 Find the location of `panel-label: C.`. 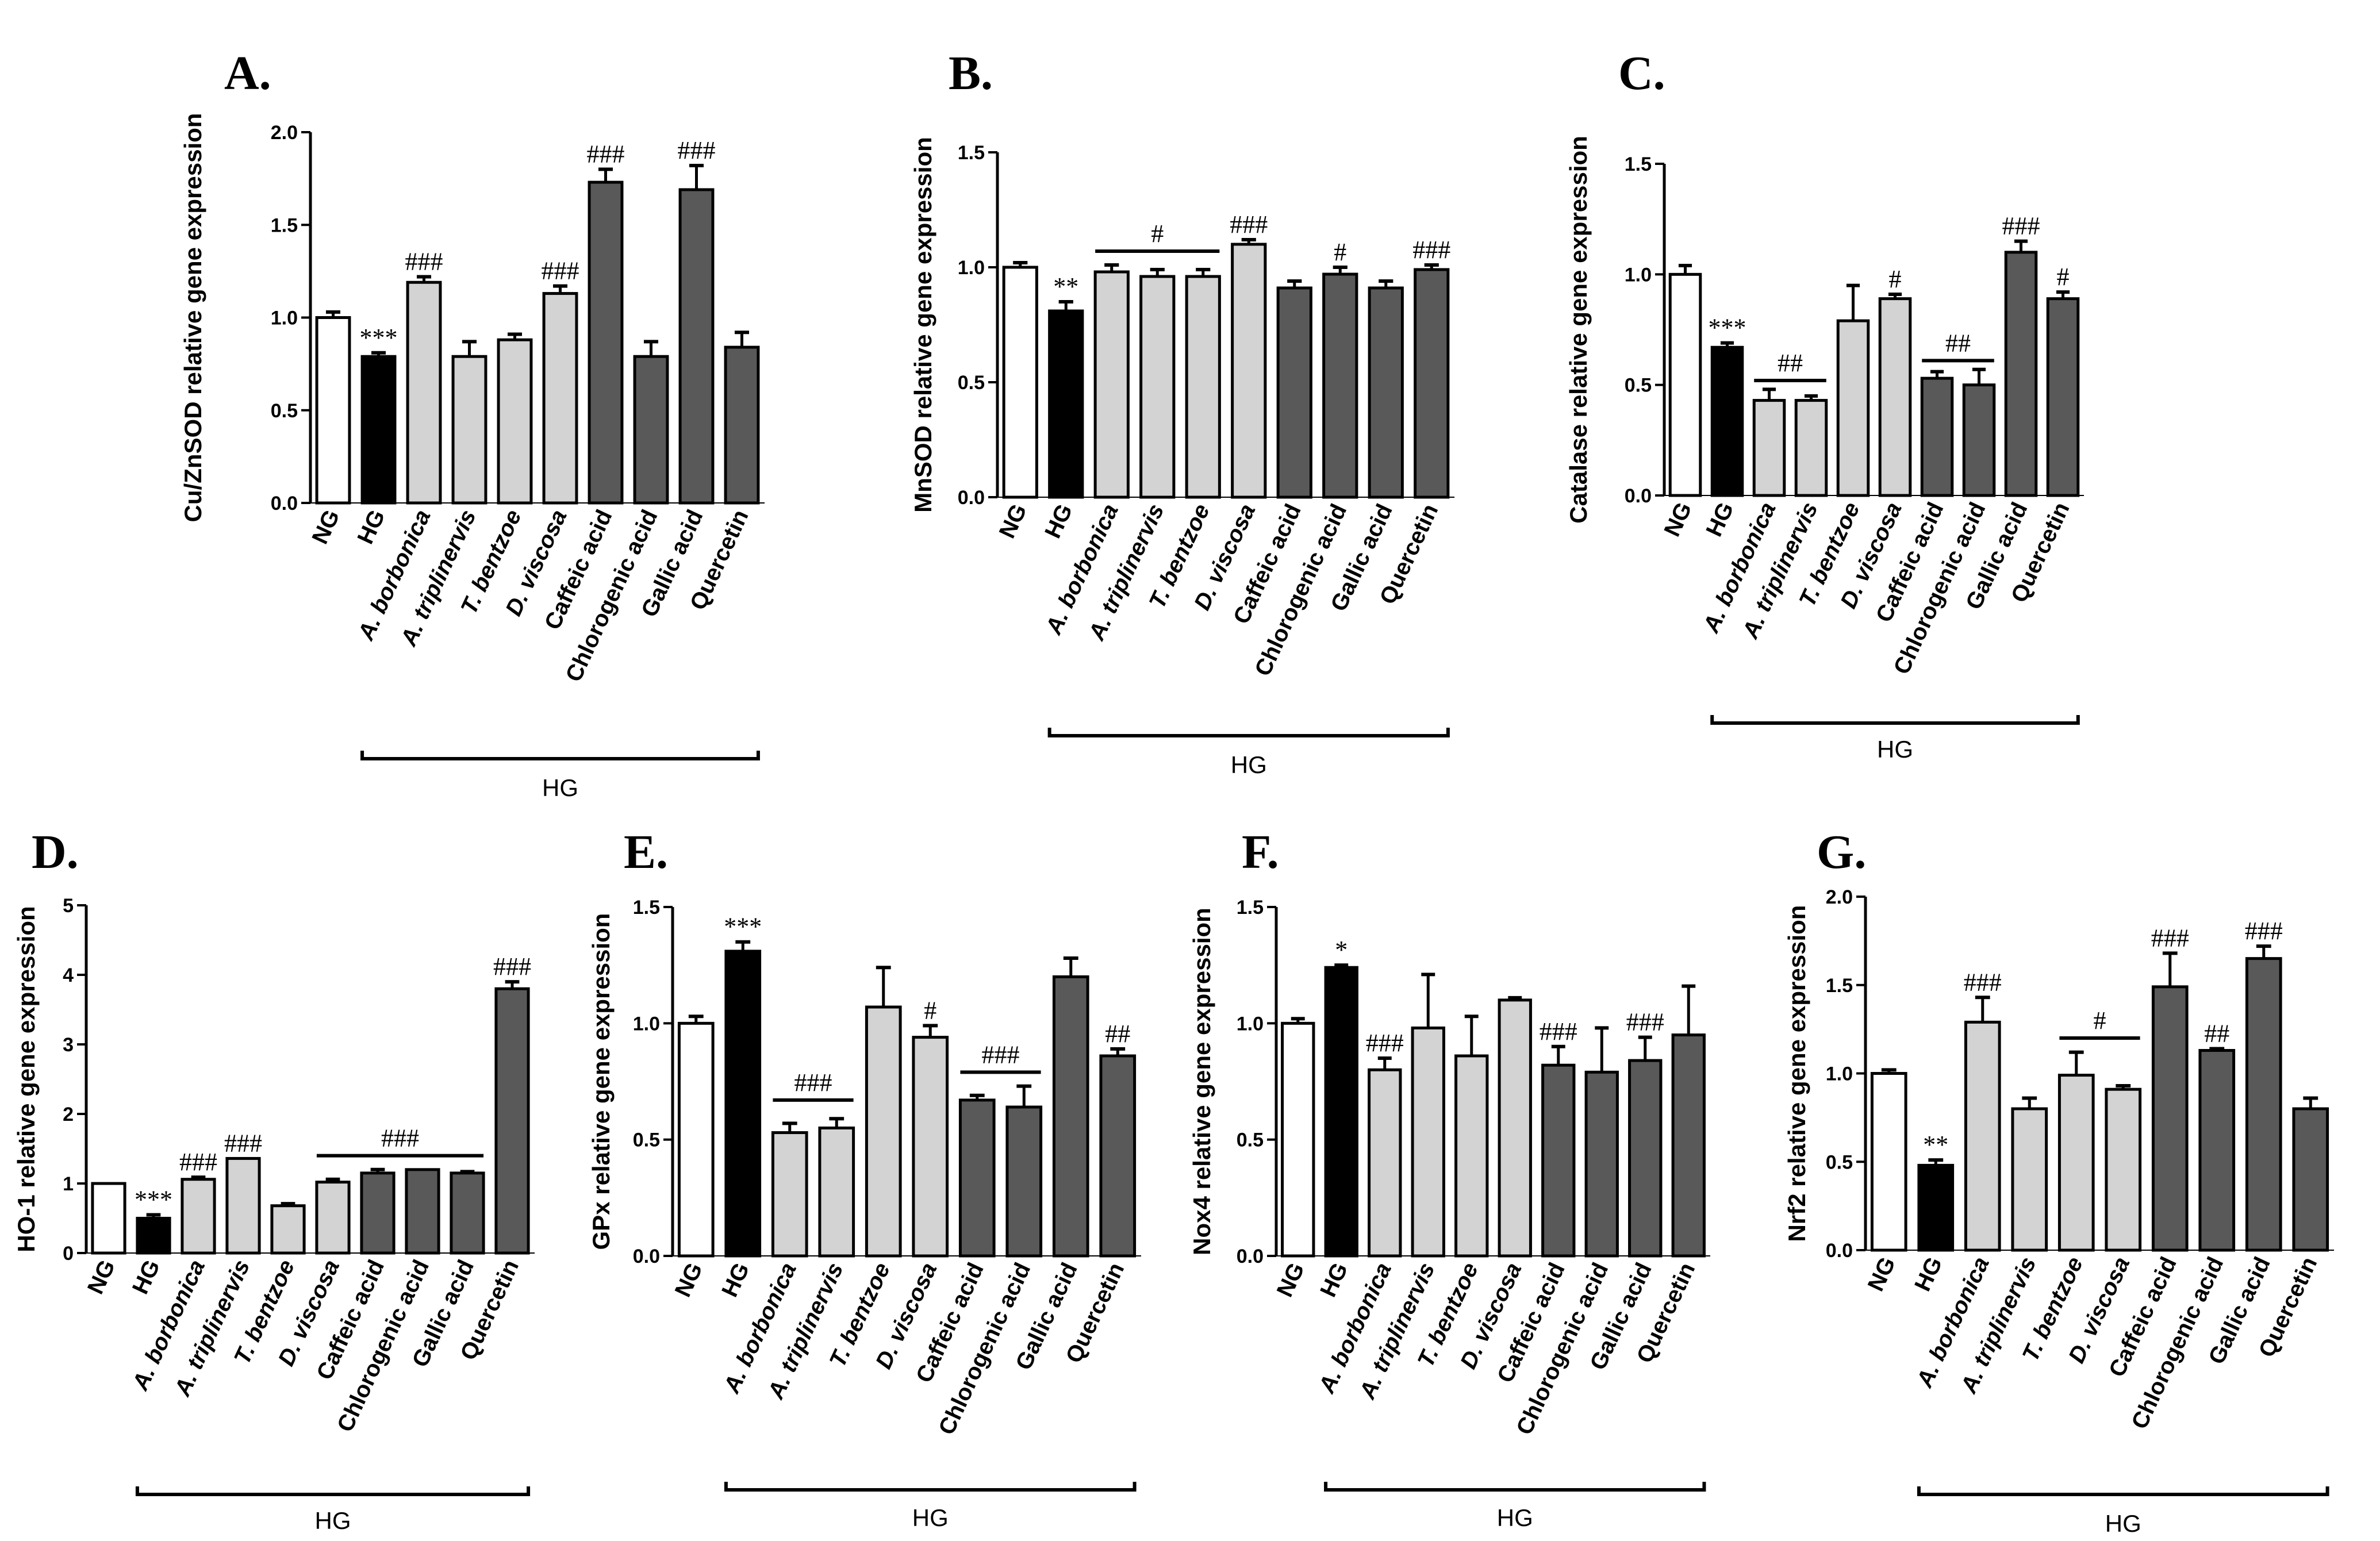

panel-label: C. is located at coordinates (1641, 73).